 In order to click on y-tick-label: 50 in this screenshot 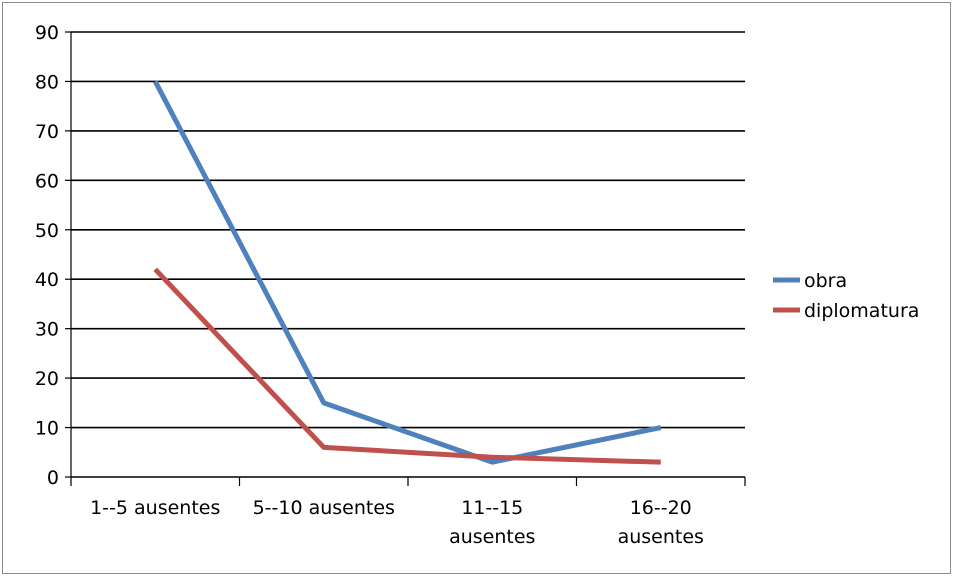, I will do `click(47, 231)`.